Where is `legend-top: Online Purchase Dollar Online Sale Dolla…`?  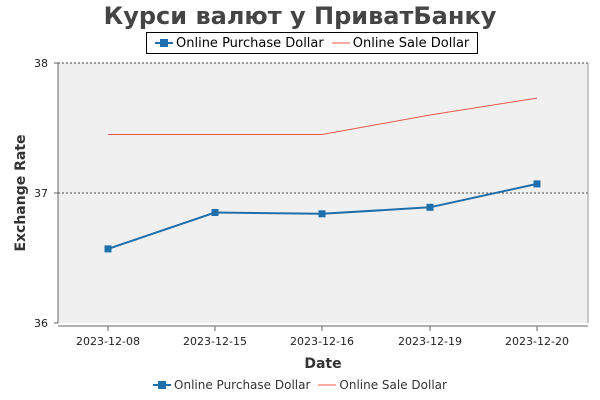
legend-top: Online Purchase Dollar Online Sale Dolla… is located at coordinates (312, 43).